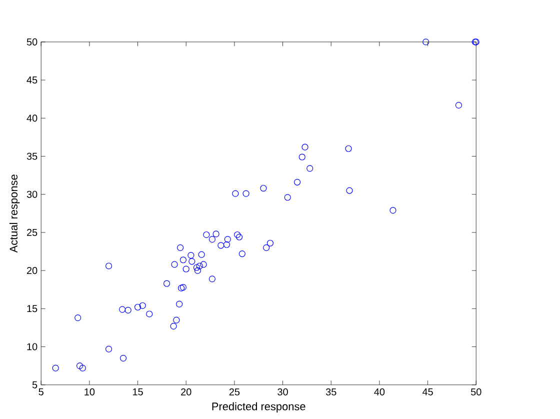 The width and height of the screenshot is (560, 419). I want to click on x-tick-label: 10, so click(89, 392).